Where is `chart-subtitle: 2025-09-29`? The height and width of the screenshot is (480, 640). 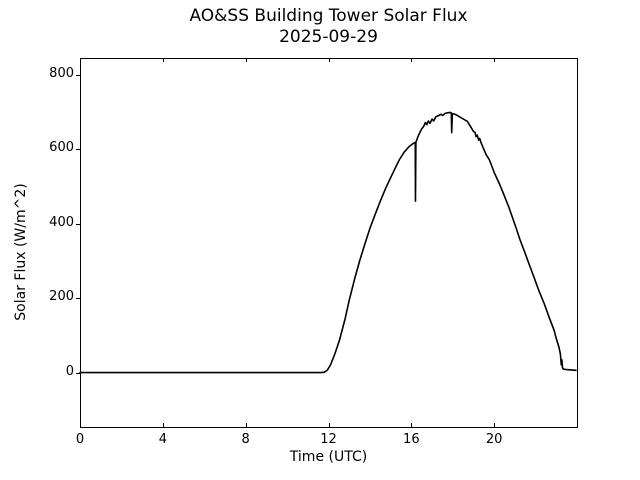
chart-subtitle: 2025-09-29 is located at coordinates (328, 37).